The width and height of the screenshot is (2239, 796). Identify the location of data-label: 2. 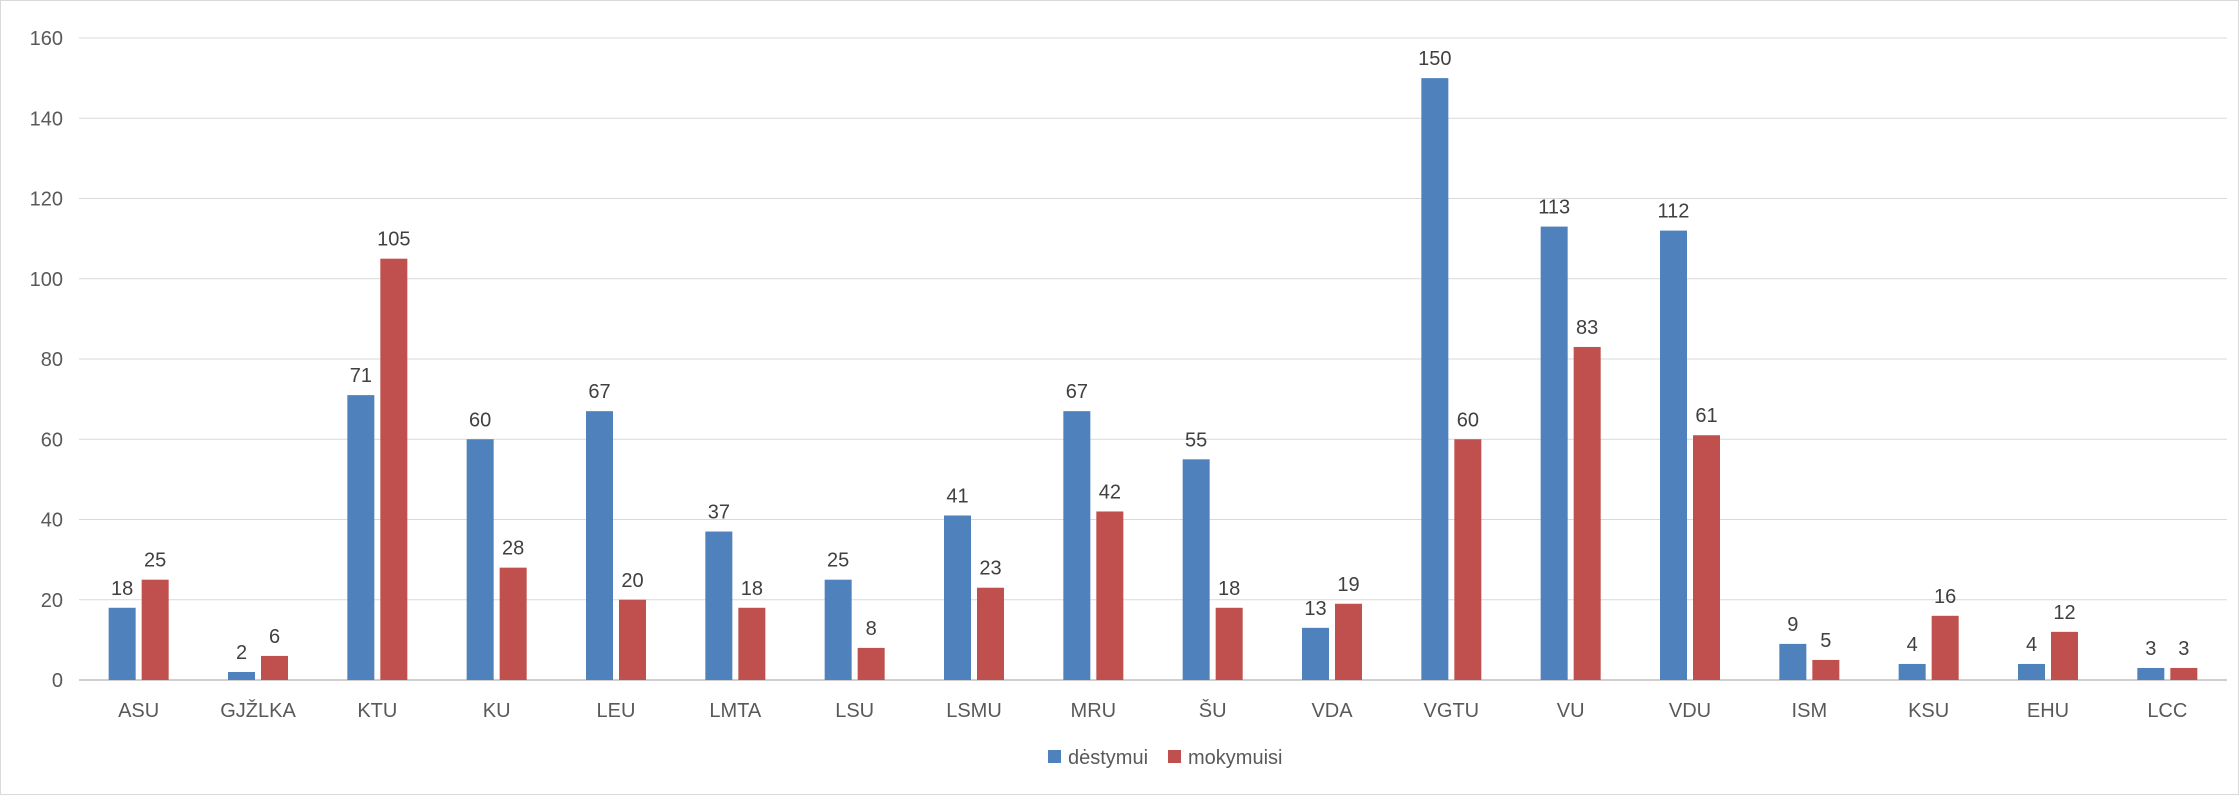
(241, 653).